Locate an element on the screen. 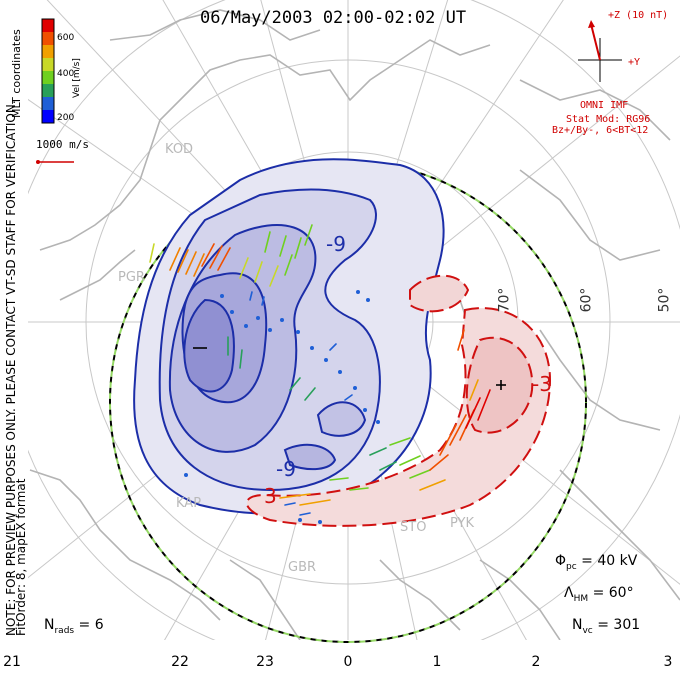 The height and width of the screenshot is (674, 680). imf-y-label: +Y is located at coordinates (634, 62).